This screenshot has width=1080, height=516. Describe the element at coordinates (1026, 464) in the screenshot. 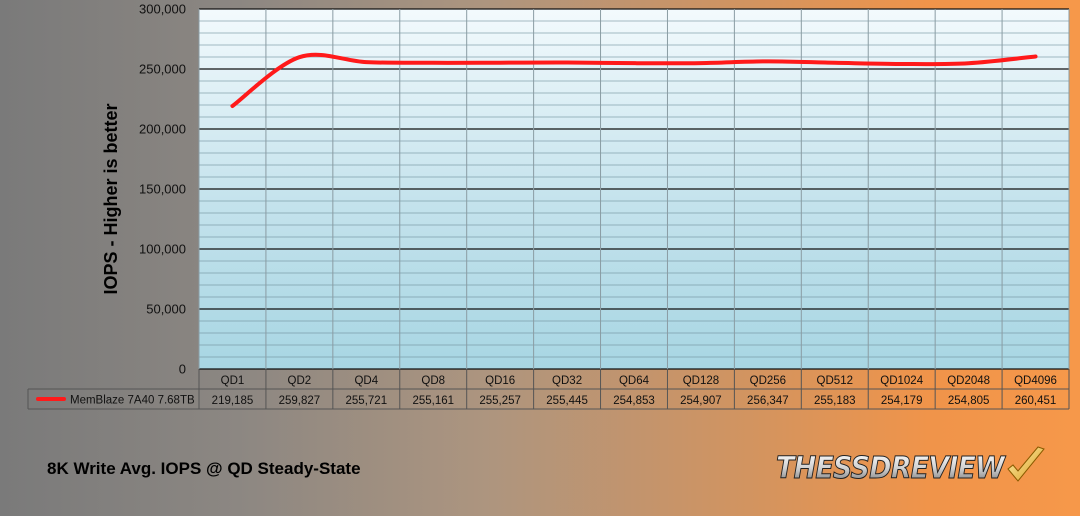

I see `checkmark-icon` at that location.